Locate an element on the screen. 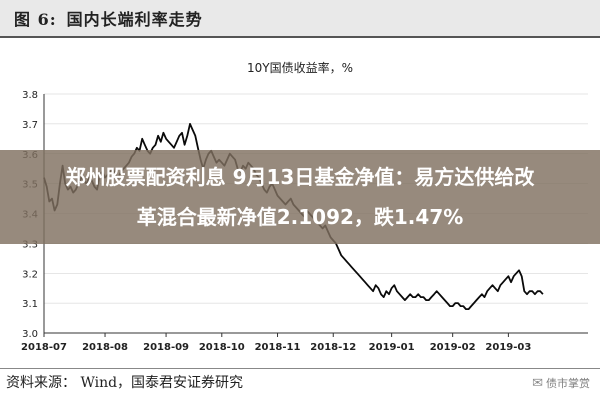  y-tick-label: 3.1 is located at coordinates (30, 304).